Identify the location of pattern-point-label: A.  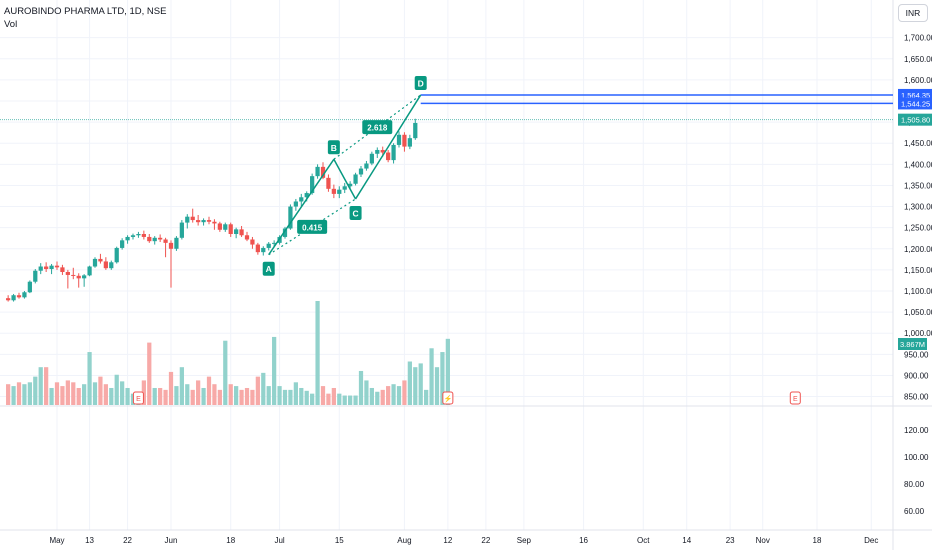
(269, 269).